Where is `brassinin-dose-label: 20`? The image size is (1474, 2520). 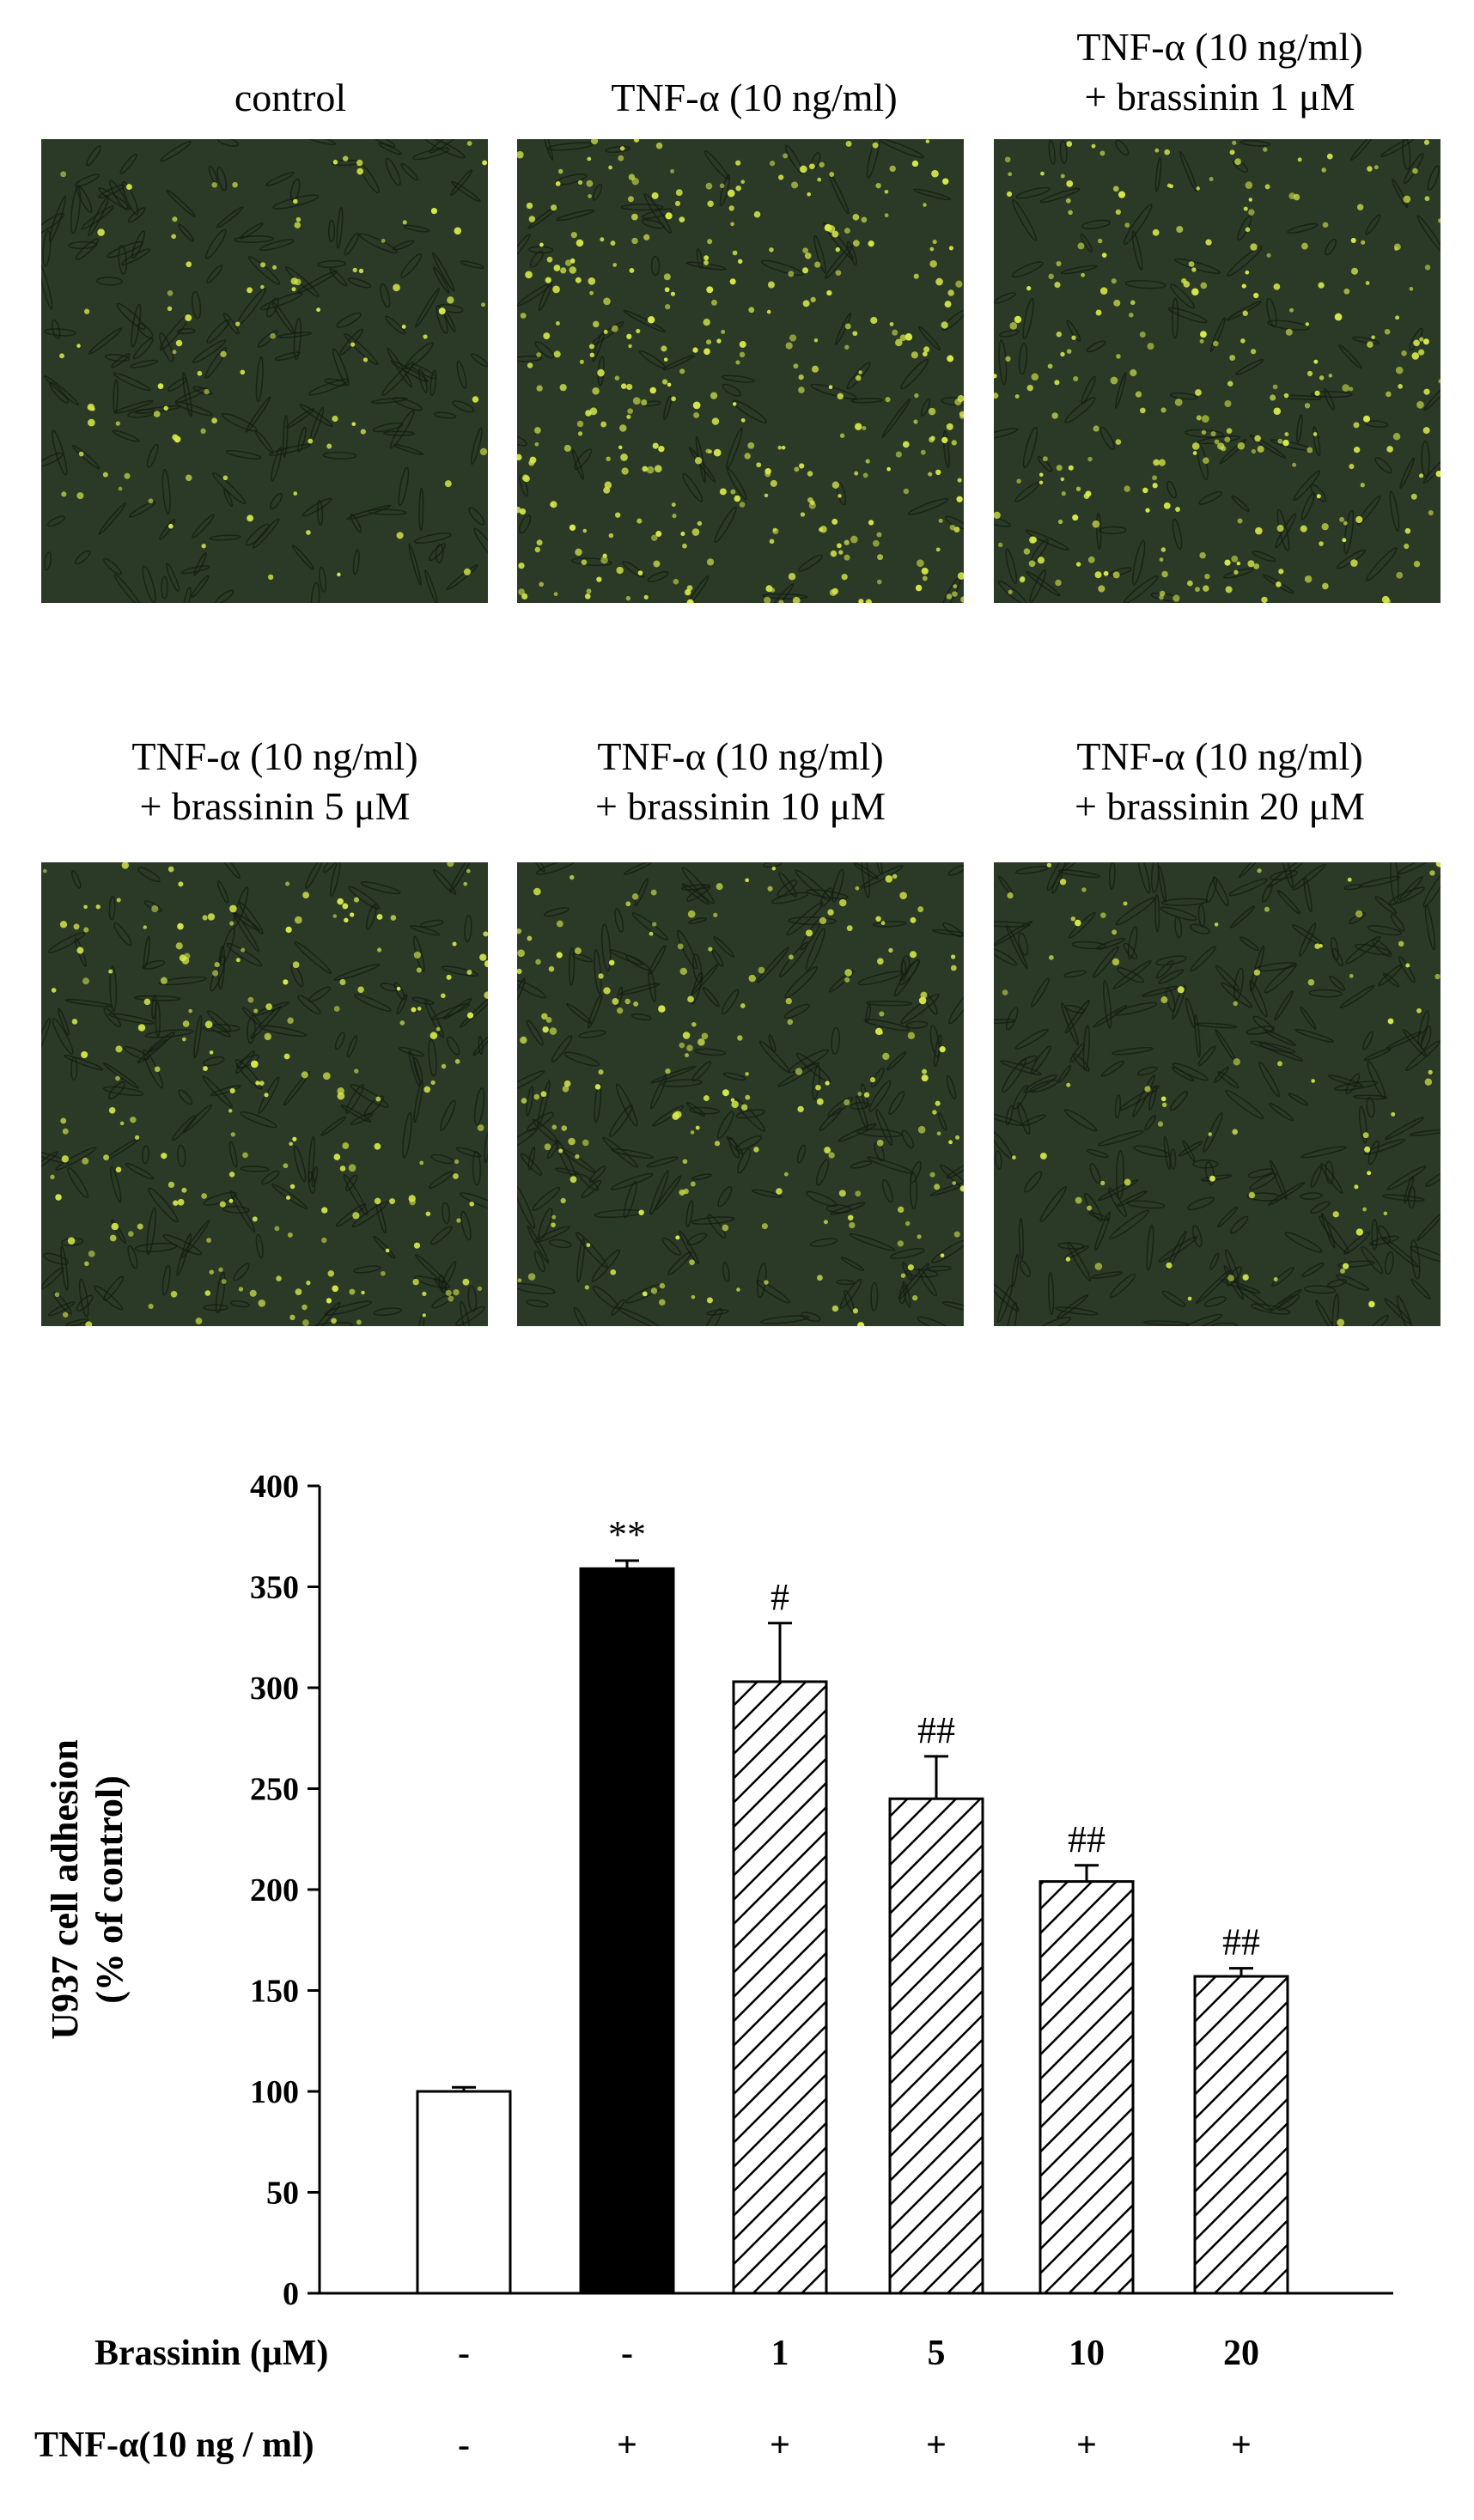
brassinin-dose-label: 20 is located at coordinates (1241, 2353).